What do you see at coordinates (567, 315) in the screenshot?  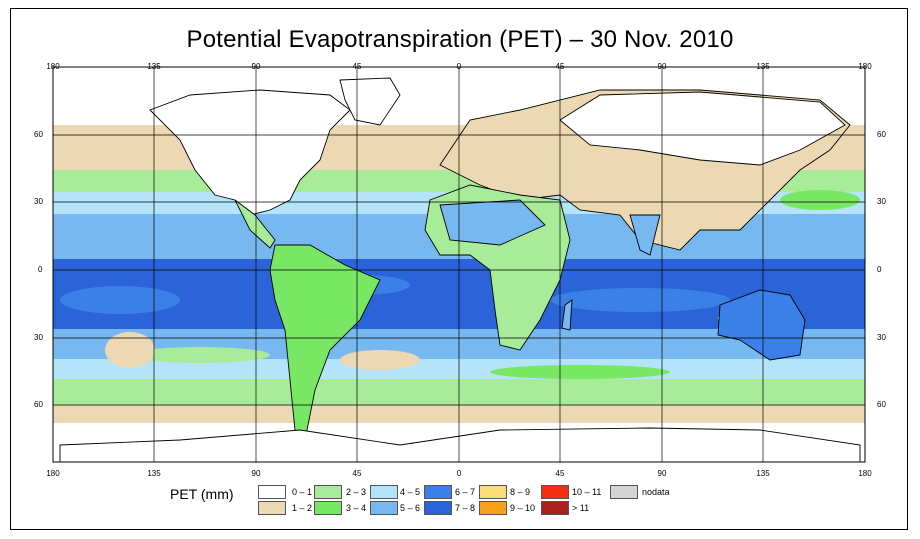 I see `madagascar` at bounding box center [567, 315].